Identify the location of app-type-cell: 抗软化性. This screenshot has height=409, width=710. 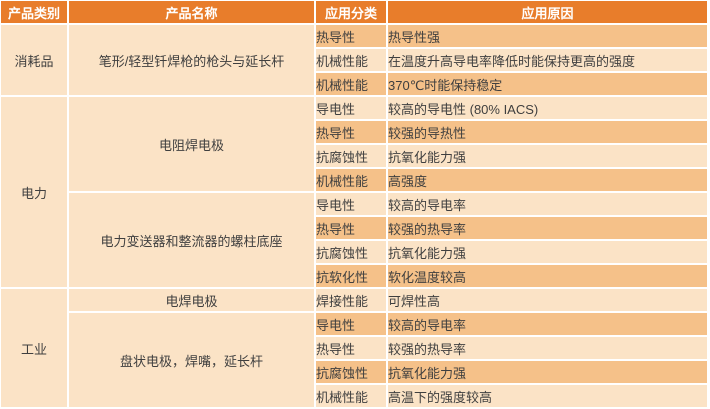
(351, 276).